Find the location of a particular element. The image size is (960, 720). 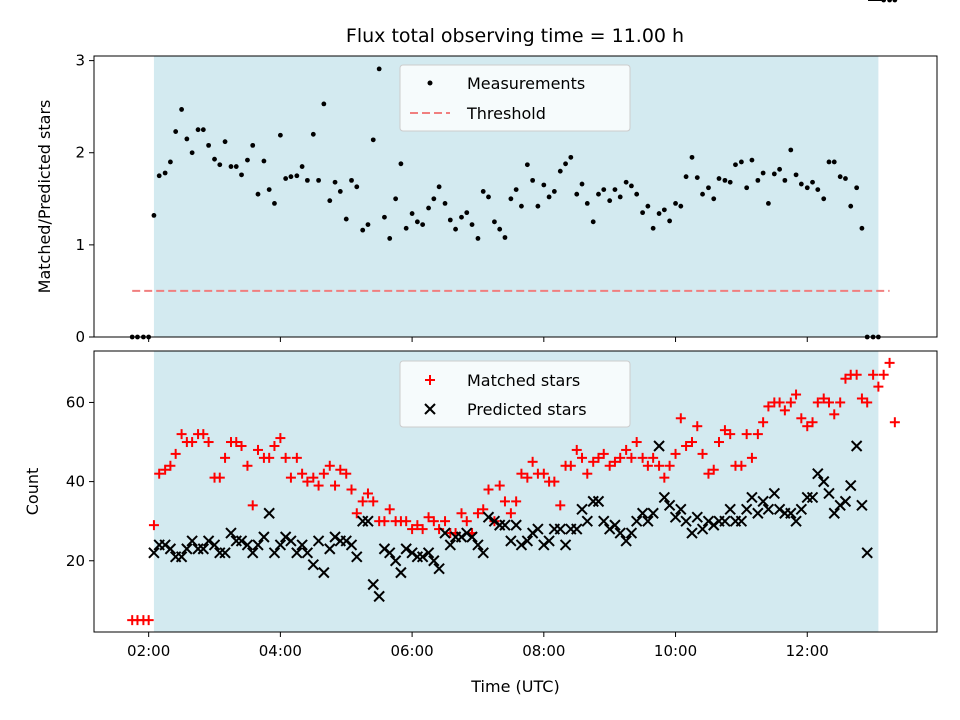

top-y-tick-label: 3 is located at coordinates (80, 61).